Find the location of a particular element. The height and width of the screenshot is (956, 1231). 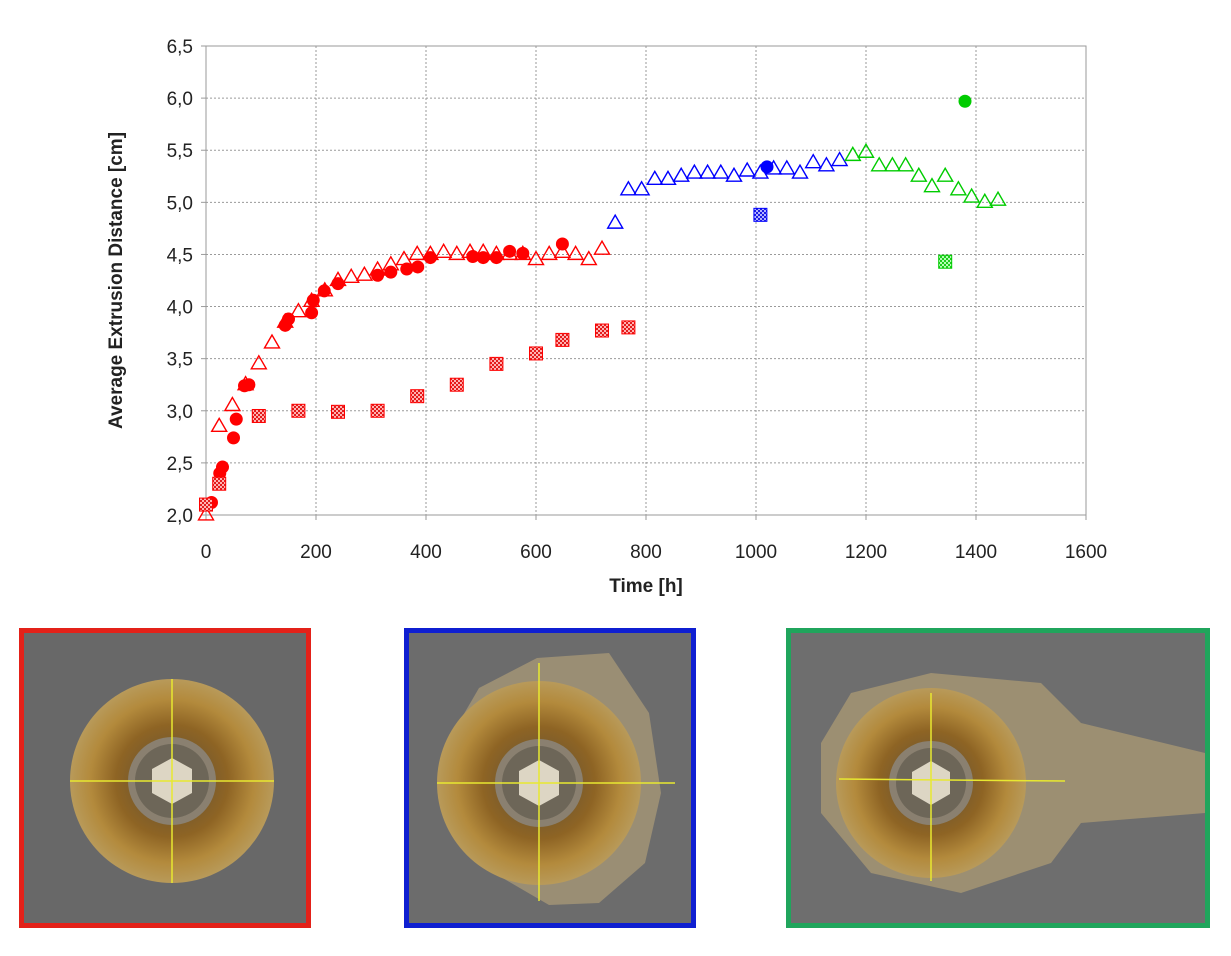

series-green-square is located at coordinates (945, 261).